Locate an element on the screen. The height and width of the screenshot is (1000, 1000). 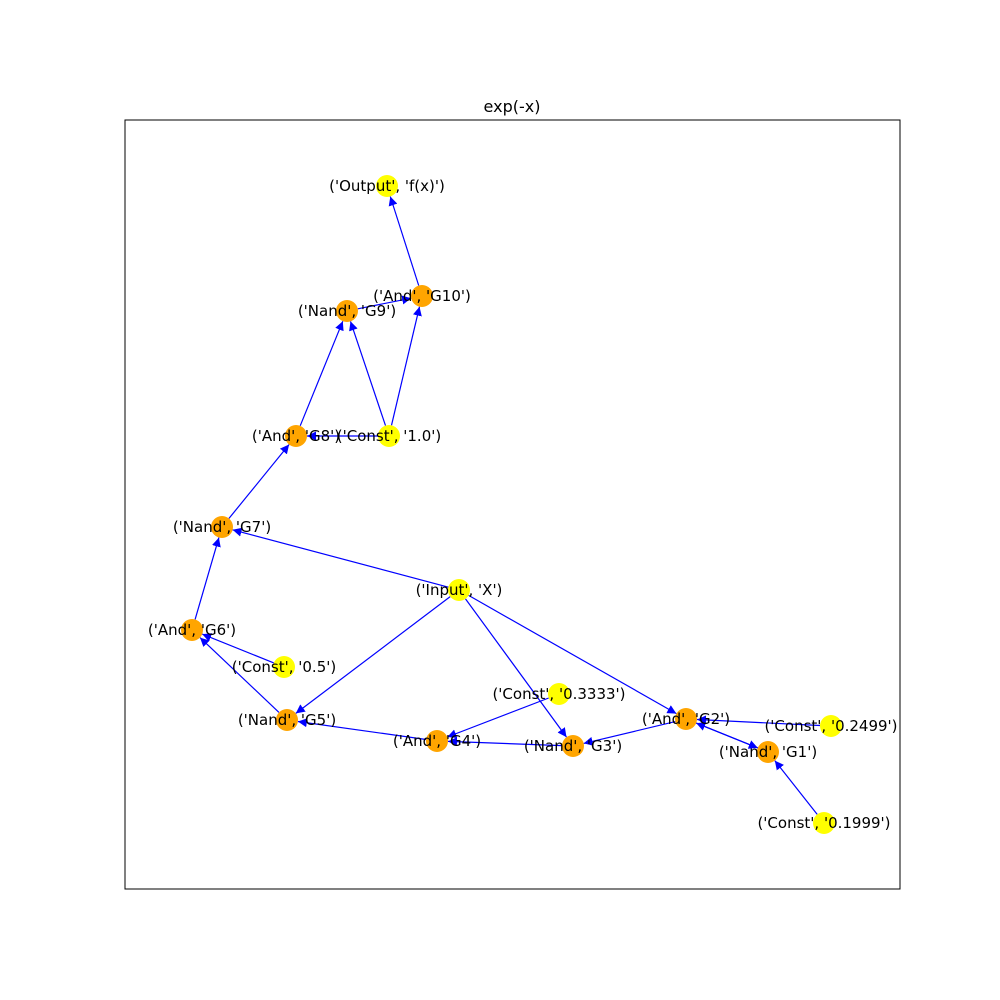
node-label-input: ('Input', 'X') is located at coordinates (459, 590).